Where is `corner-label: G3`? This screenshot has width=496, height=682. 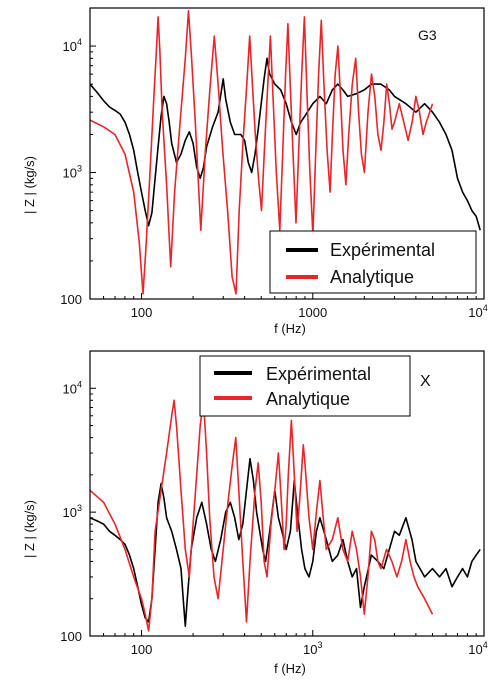 corner-label: G3 is located at coordinates (427, 35).